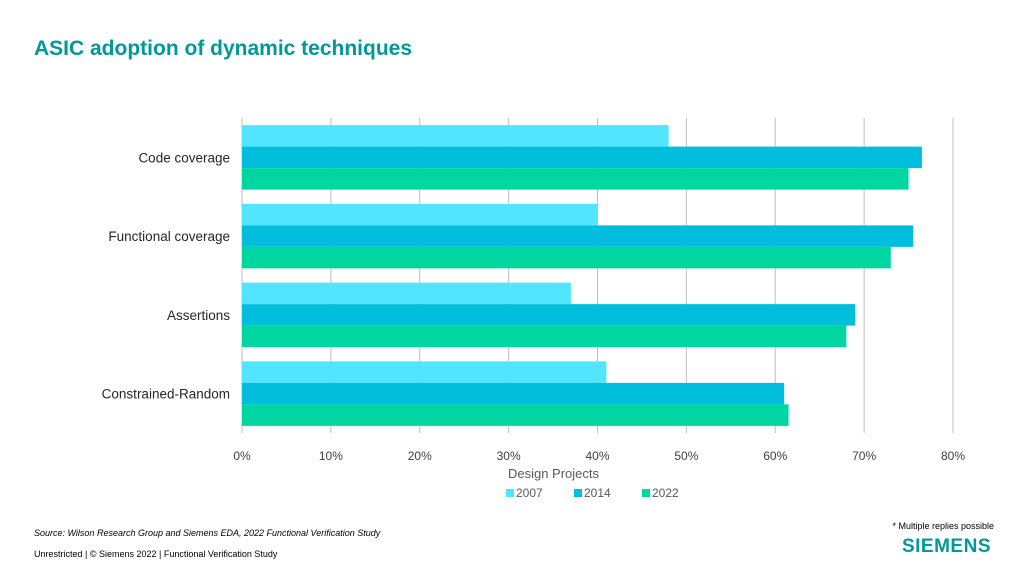  Describe the element at coordinates (169, 236) in the screenshot. I see `category-label: Functional coverage` at that location.